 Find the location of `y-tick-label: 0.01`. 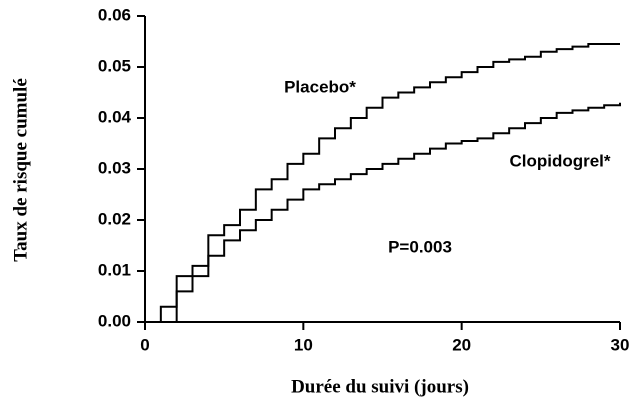

y-tick-label: 0.01 is located at coordinates (114, 269).